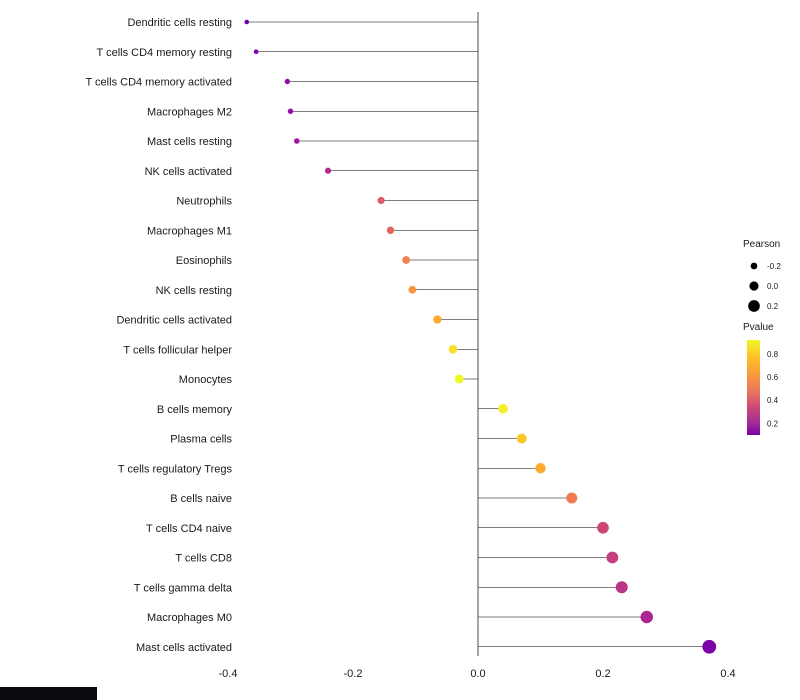  Describe the element at coordinates (184, 648) in the screenshot. I see `category-label: Mast cells activated` at that location.